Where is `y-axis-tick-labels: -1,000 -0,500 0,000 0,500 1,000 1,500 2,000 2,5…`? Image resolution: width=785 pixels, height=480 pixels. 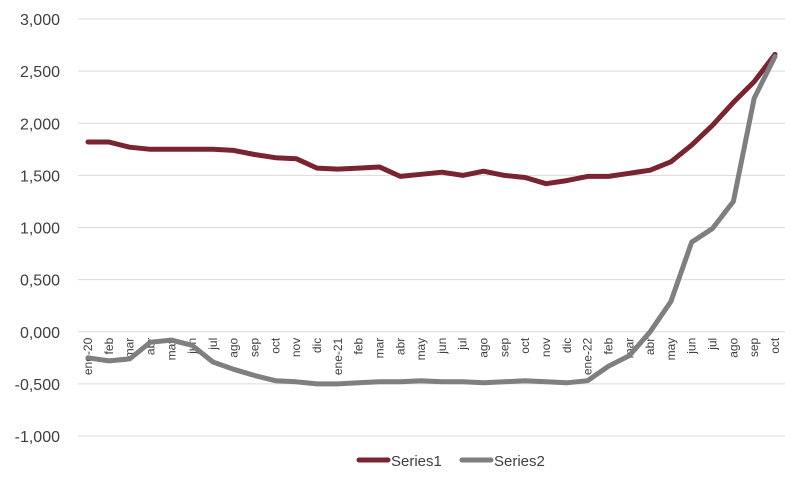 y-axis-tick-labels: -1,000 -0,500 0,000 0,500 1,000 1,500 2,000 2,5… is located at coordinates (37, 229).